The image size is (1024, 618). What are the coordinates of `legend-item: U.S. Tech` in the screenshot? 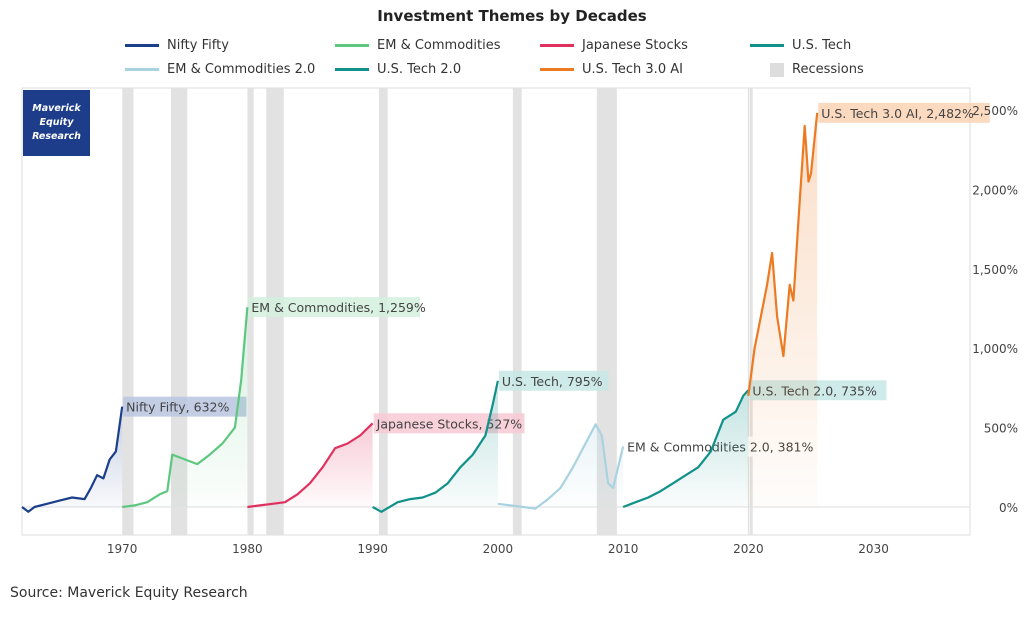 It's located at (800, 45).